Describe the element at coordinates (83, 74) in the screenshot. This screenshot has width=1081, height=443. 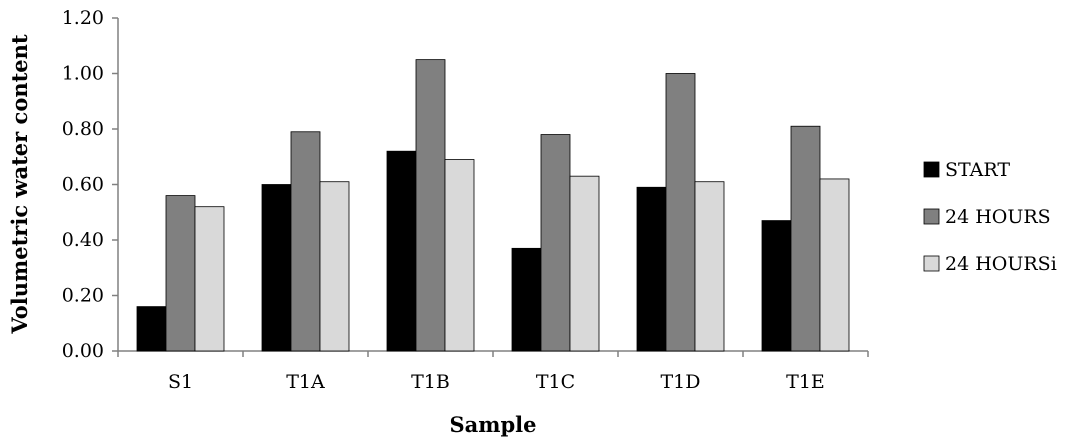
I see `y-tick-label: 1.00` at that location.